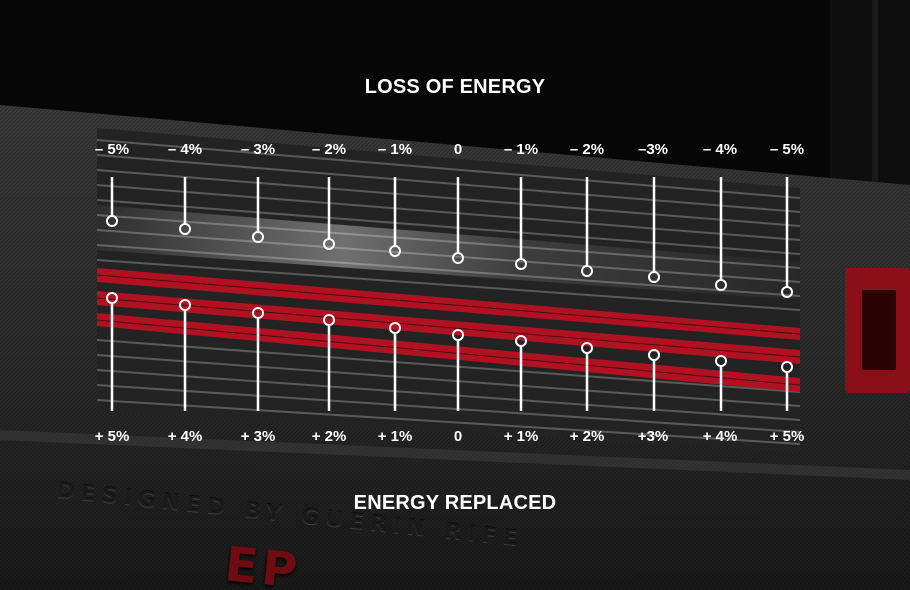 The width and height of the screenshot is (910, 590). Describe the element at coordinates (653, 436) in the screenshot. I see `replaced-label: +3%` at that location.